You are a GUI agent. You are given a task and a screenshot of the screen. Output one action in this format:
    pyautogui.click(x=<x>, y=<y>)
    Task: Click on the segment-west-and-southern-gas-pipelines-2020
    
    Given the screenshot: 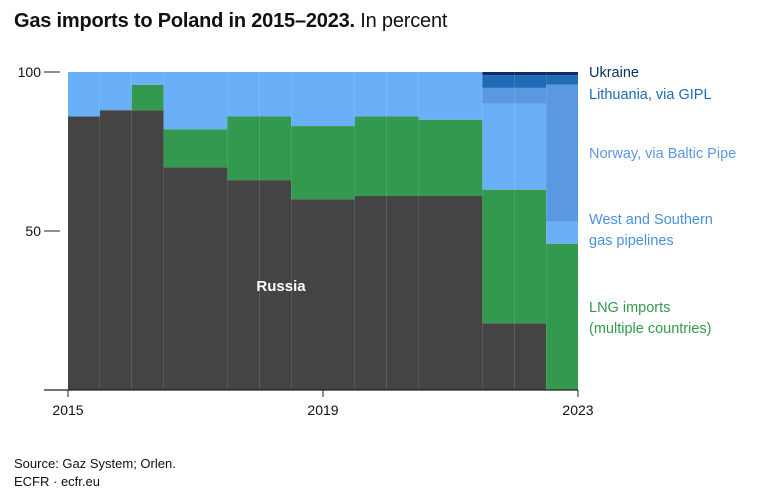 What is the action you would take?
    pyautogui.click(x=402, y=94)
    